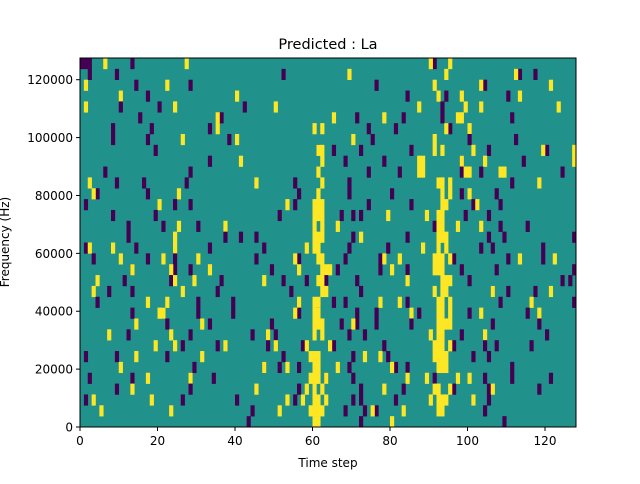 Image resolution: width=640 pixels, height=484 pixels. Describe the element at coordinates (157, 441) in the screenshot. I see `x-tick-label: 20` at that location.